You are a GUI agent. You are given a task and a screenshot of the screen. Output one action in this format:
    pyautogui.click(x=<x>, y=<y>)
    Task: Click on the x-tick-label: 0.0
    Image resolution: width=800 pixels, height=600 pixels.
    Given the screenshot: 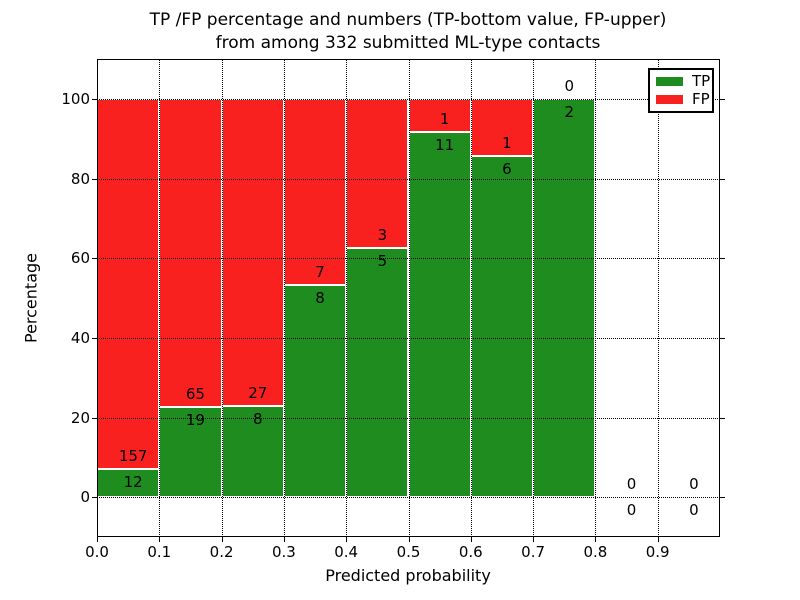 What is the action you would take?
    pyautogui.click(x=97, y=552)
    